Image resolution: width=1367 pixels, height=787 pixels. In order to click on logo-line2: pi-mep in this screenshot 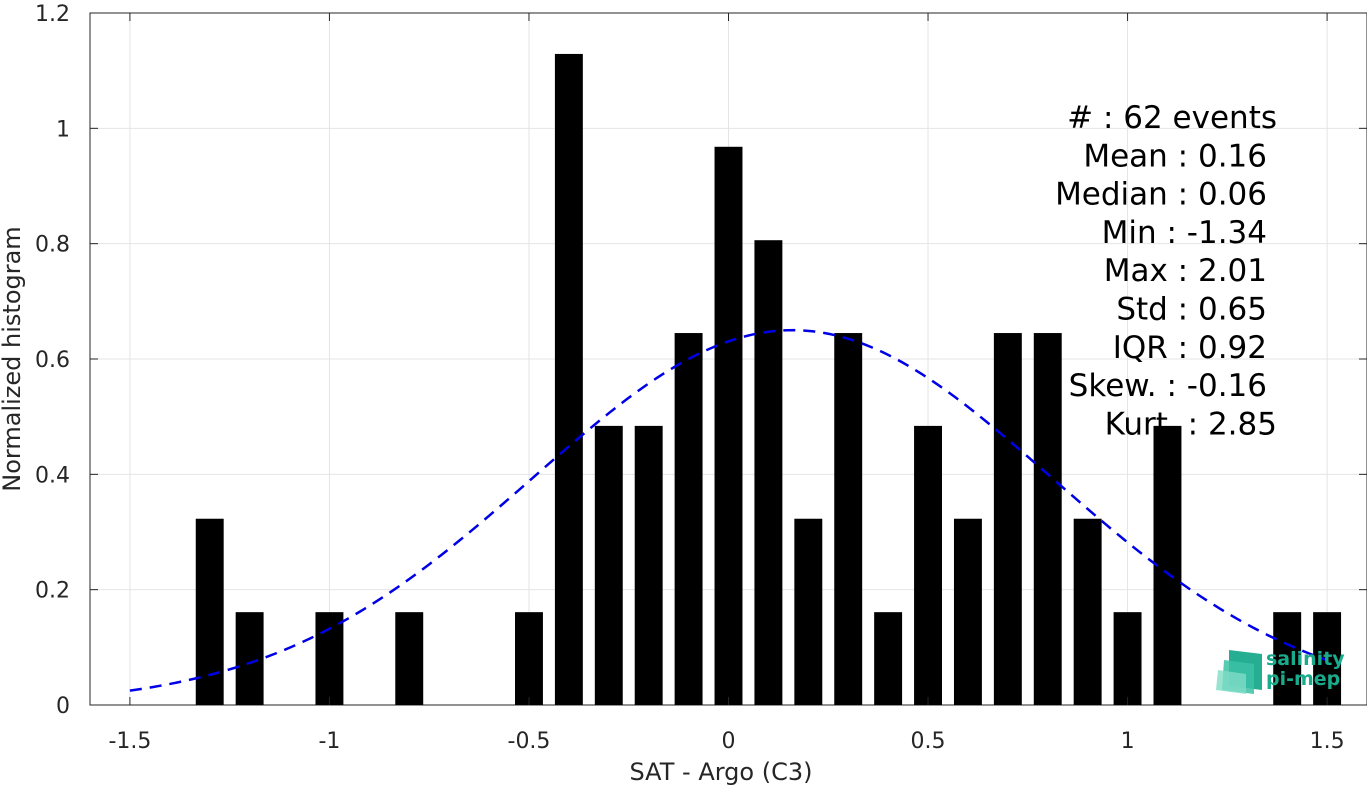, I will do `click(1303, 679)`.